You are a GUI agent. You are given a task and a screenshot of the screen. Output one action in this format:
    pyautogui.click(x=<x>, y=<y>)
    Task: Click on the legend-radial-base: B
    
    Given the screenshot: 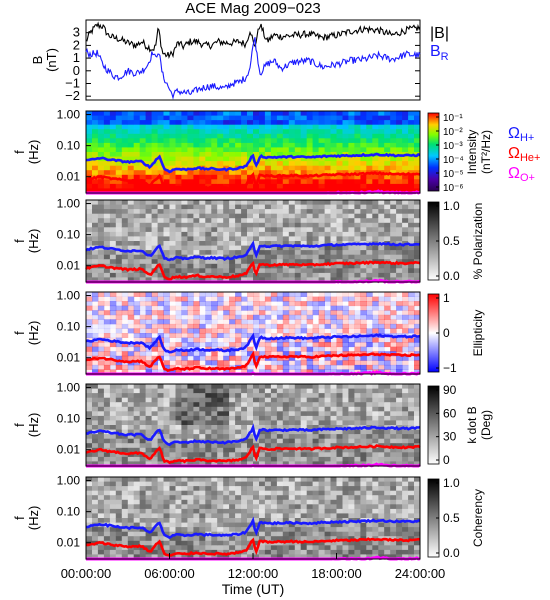 What is the action you would take?
    pyautogui.click(x=435, y=51)
    